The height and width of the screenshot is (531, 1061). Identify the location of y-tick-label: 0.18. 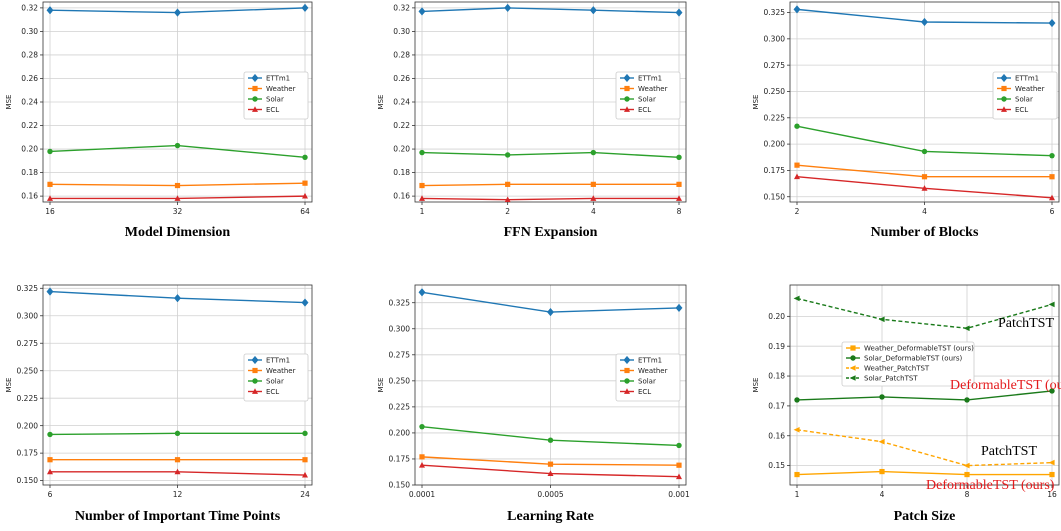
(29, 172).